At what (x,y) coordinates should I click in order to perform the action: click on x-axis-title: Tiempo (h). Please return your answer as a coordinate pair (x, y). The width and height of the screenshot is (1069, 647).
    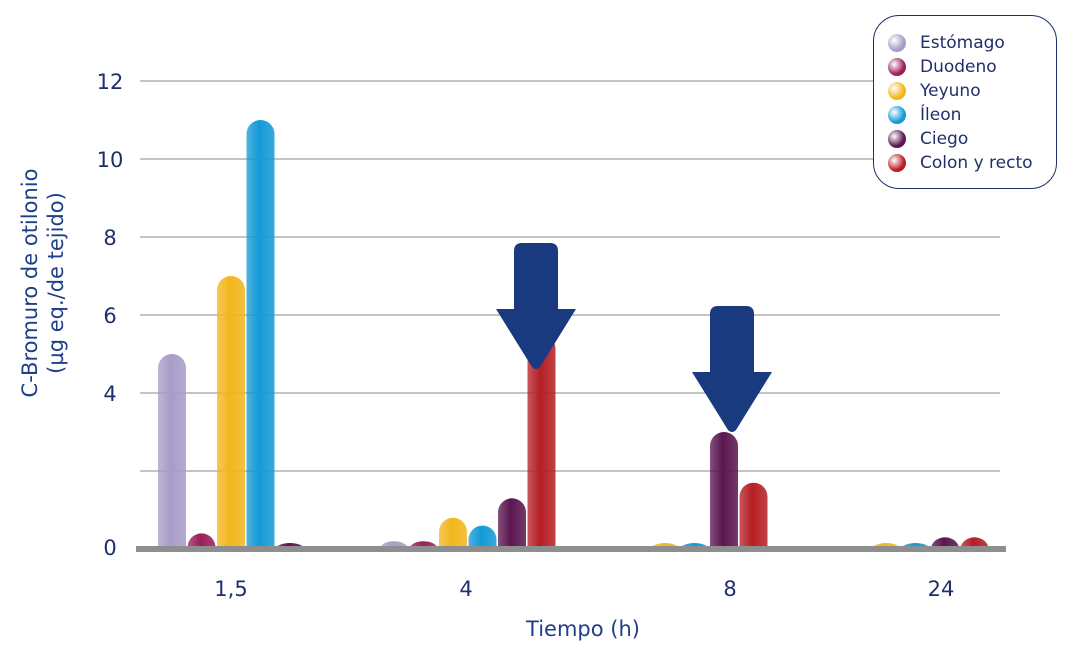
    Looking at the image, I should click on (582, 629).